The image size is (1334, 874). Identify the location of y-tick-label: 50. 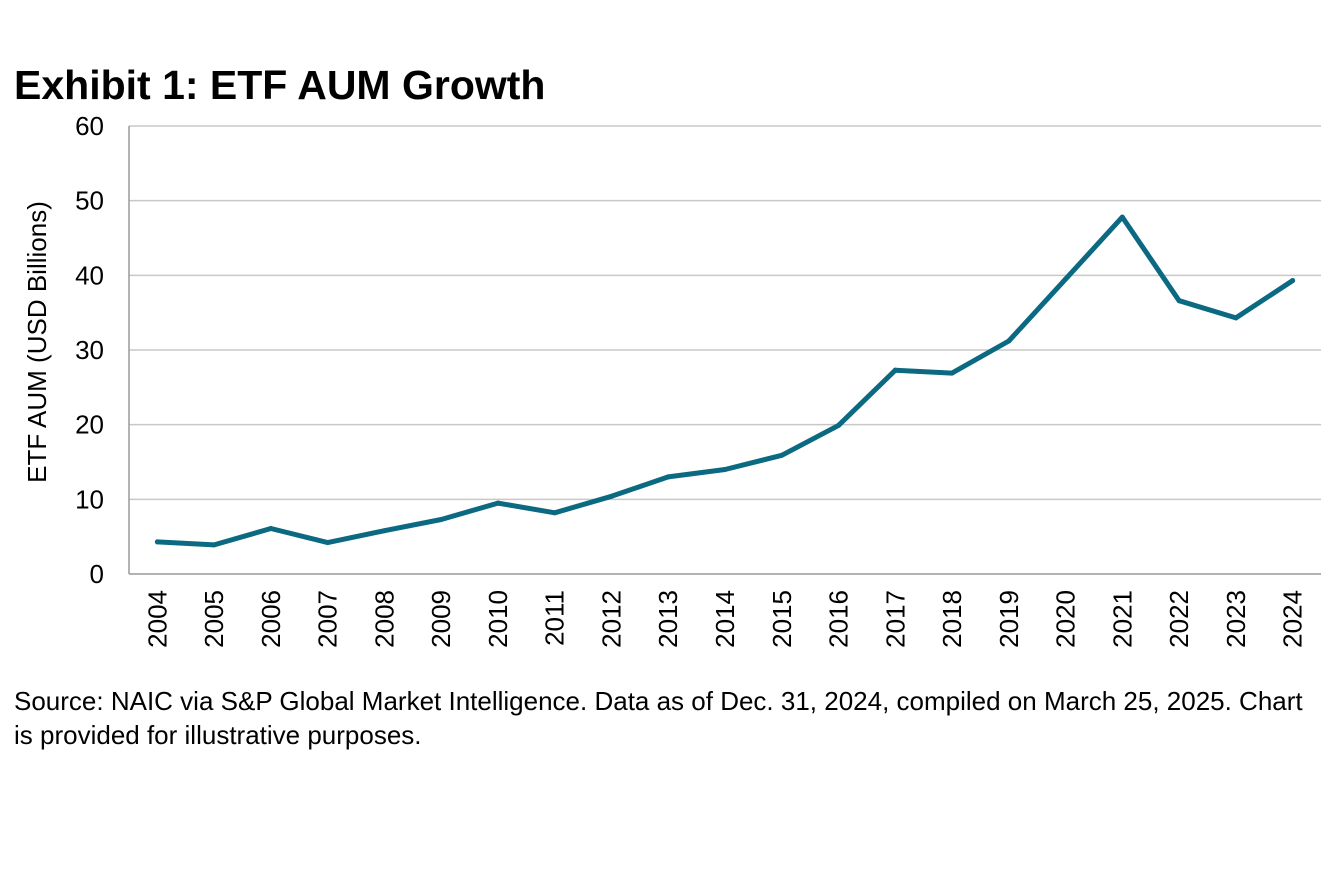
(89, 201).